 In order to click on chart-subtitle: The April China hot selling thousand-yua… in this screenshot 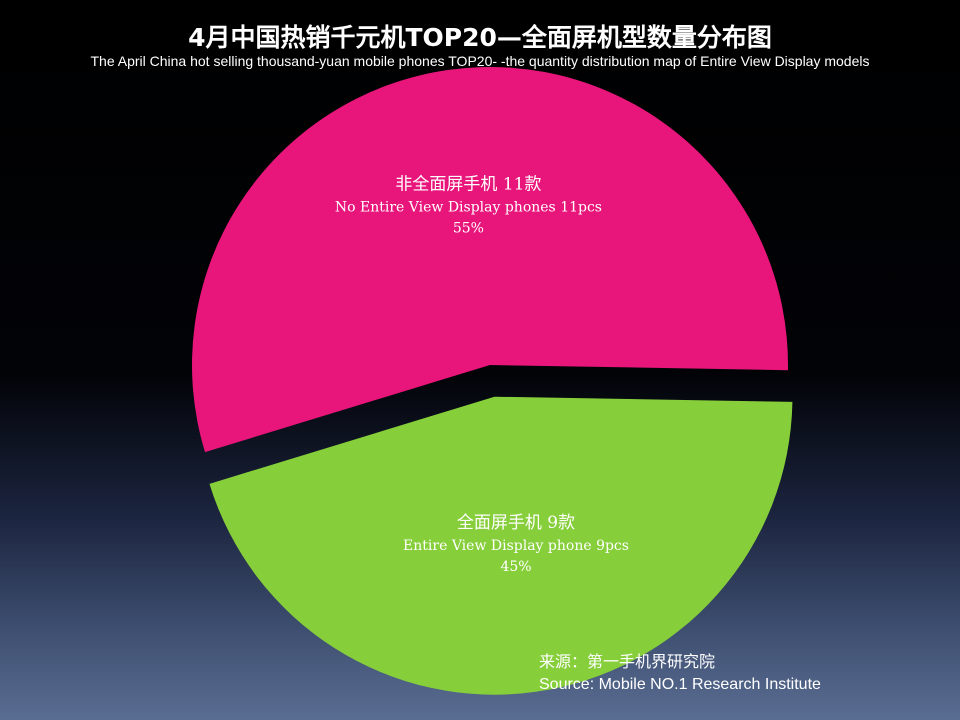, I will do `click(480, 61)`.